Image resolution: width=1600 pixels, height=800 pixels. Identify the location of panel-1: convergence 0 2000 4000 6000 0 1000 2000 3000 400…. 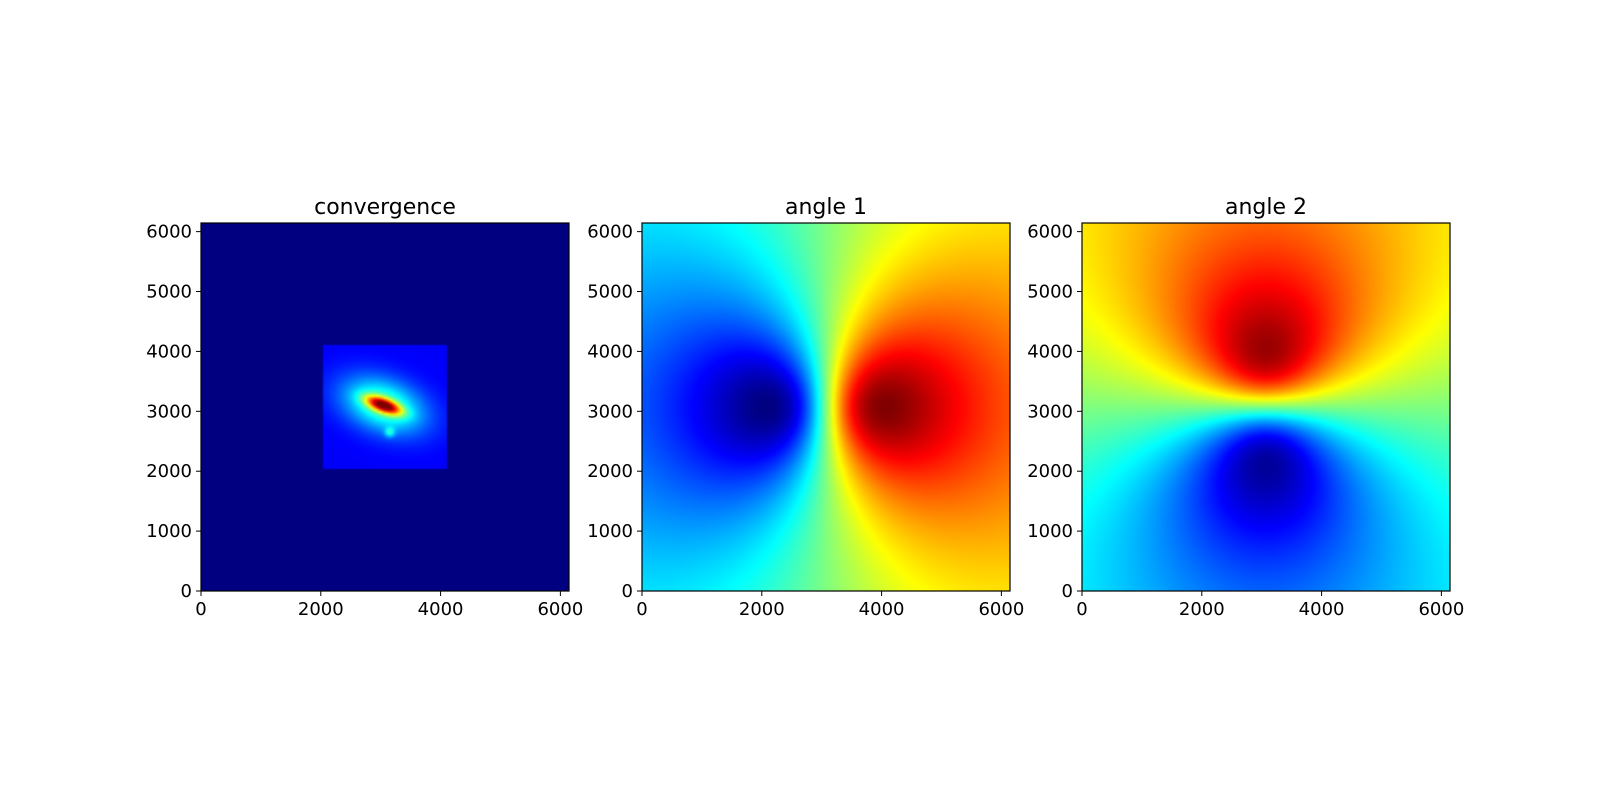
(364, 407).